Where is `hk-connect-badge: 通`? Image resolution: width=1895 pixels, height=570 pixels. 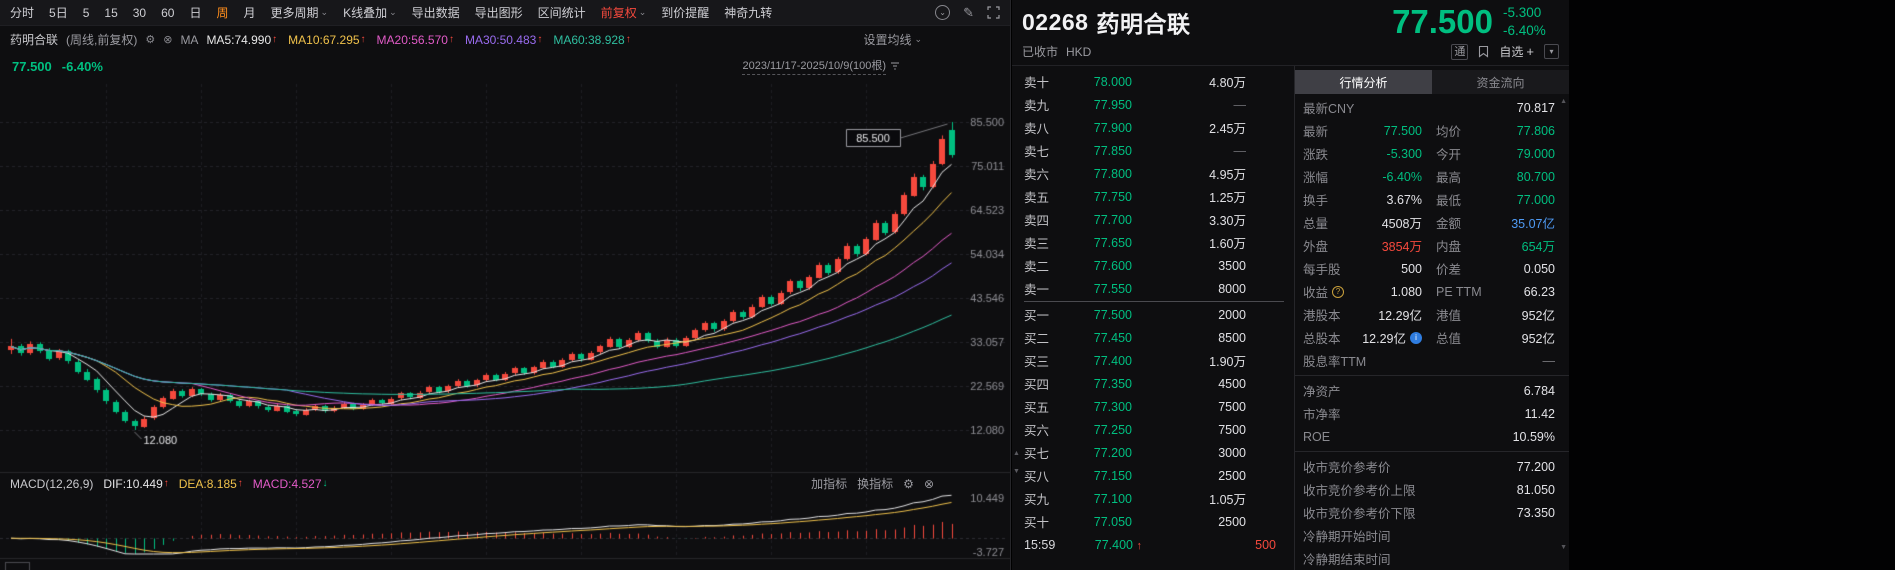 hk-connect-badge: 通 is located at coordinates (1460, 51).